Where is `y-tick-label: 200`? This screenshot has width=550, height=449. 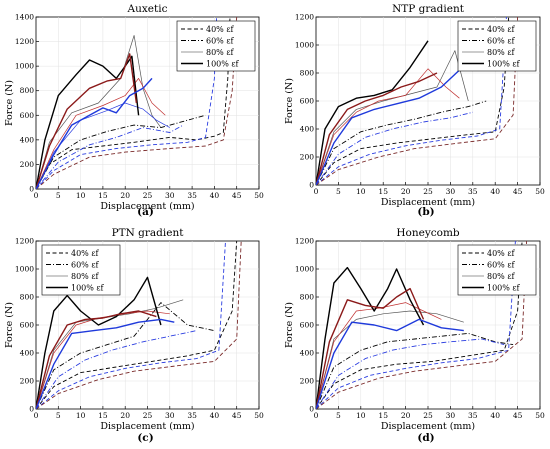 y-tick-label: 200 is located at coordinates (307, 157).